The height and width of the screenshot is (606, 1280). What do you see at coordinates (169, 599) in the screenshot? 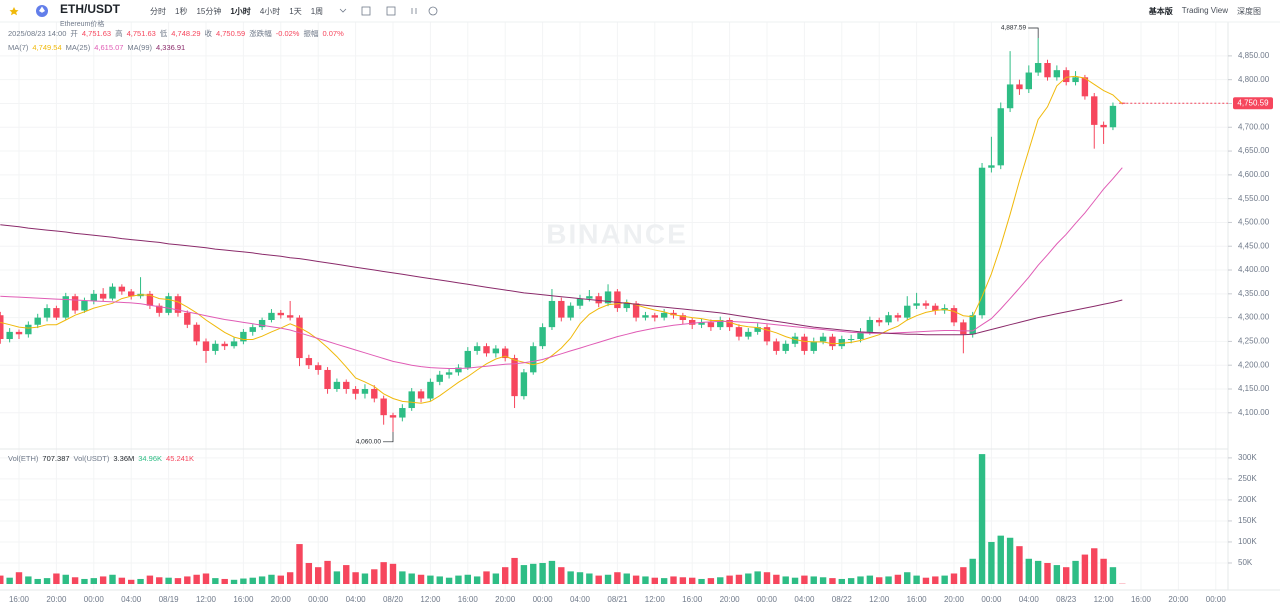
I see `x-tick-label: 08/19` at bounding box center [169, 599].